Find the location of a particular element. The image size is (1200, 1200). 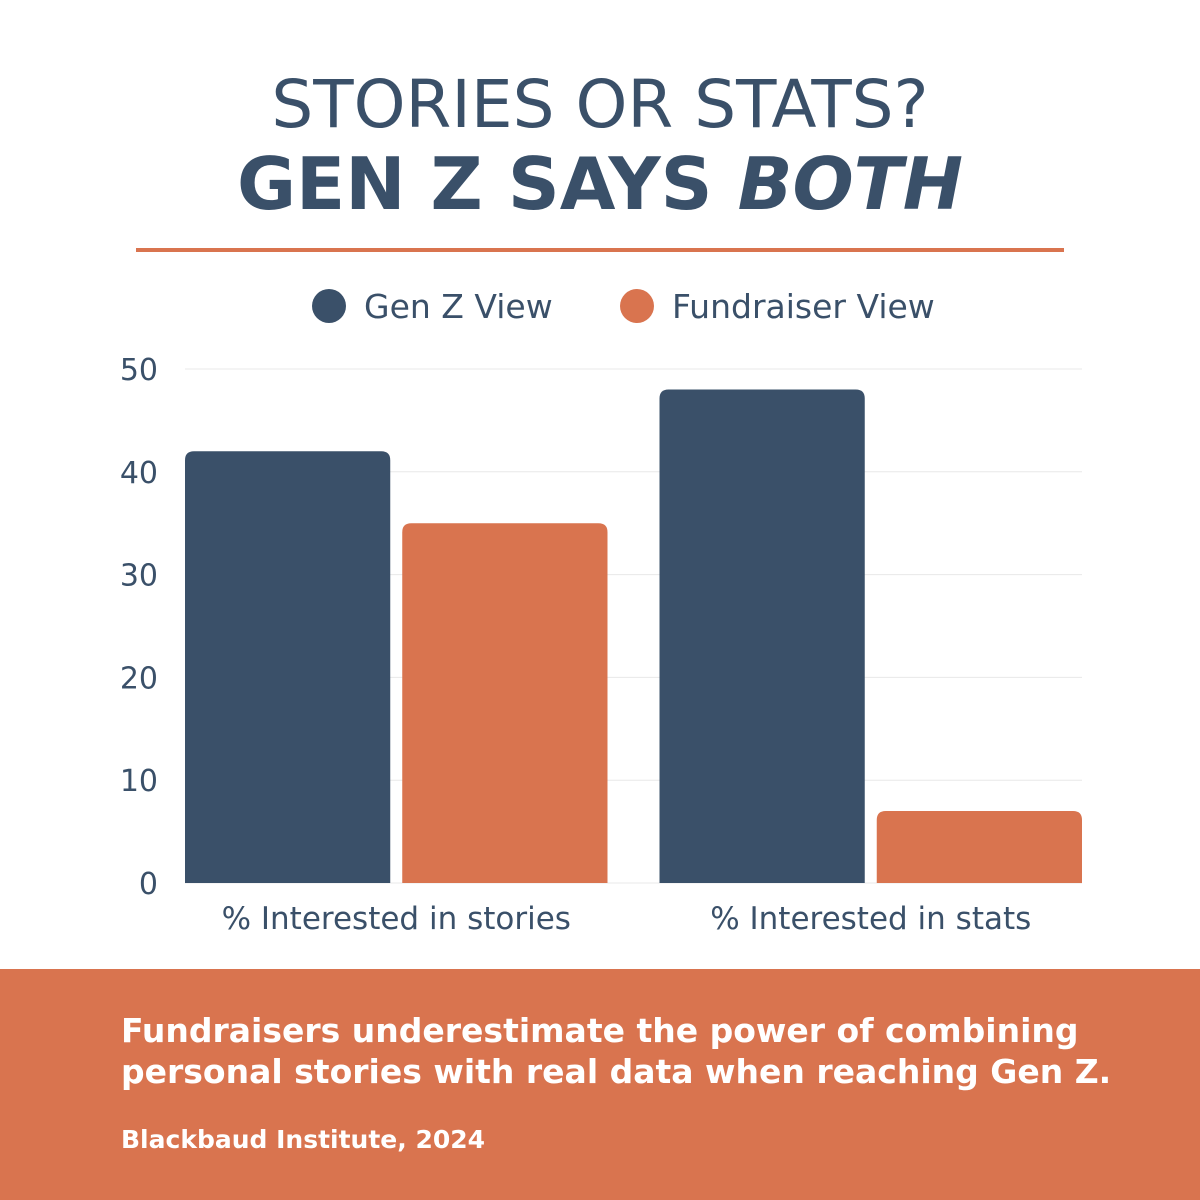

title-emphasis: BOTH is located at coordinates (850, 184).